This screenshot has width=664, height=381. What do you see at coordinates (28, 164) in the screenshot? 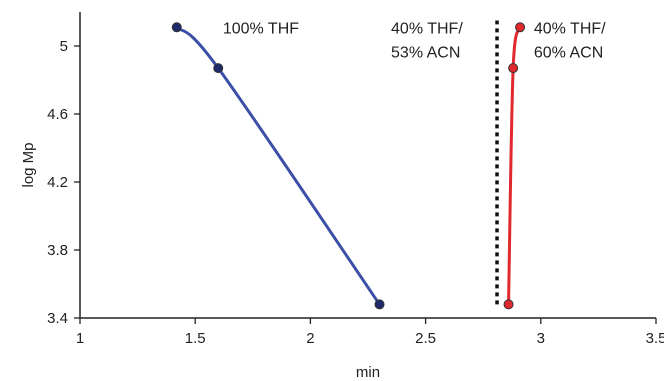
I see `y-axis-title: log Mp` at bounding box center [28, 164].